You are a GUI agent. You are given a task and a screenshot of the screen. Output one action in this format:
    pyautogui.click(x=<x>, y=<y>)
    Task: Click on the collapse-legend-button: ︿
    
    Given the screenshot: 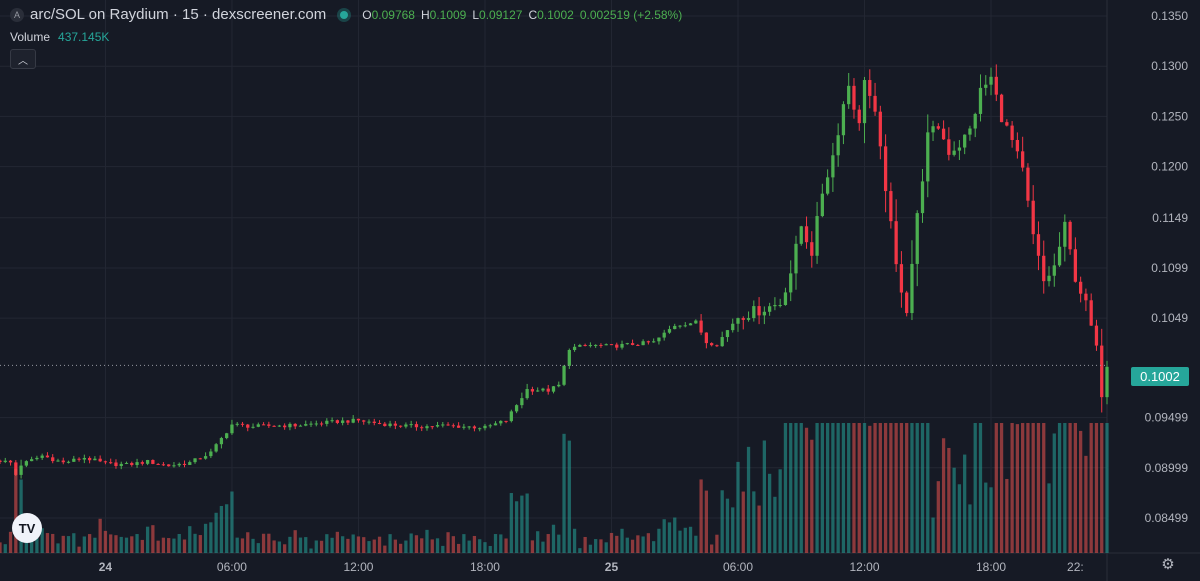 What is the action you would take?
    pyautogui.click(x=23, y=59)
    